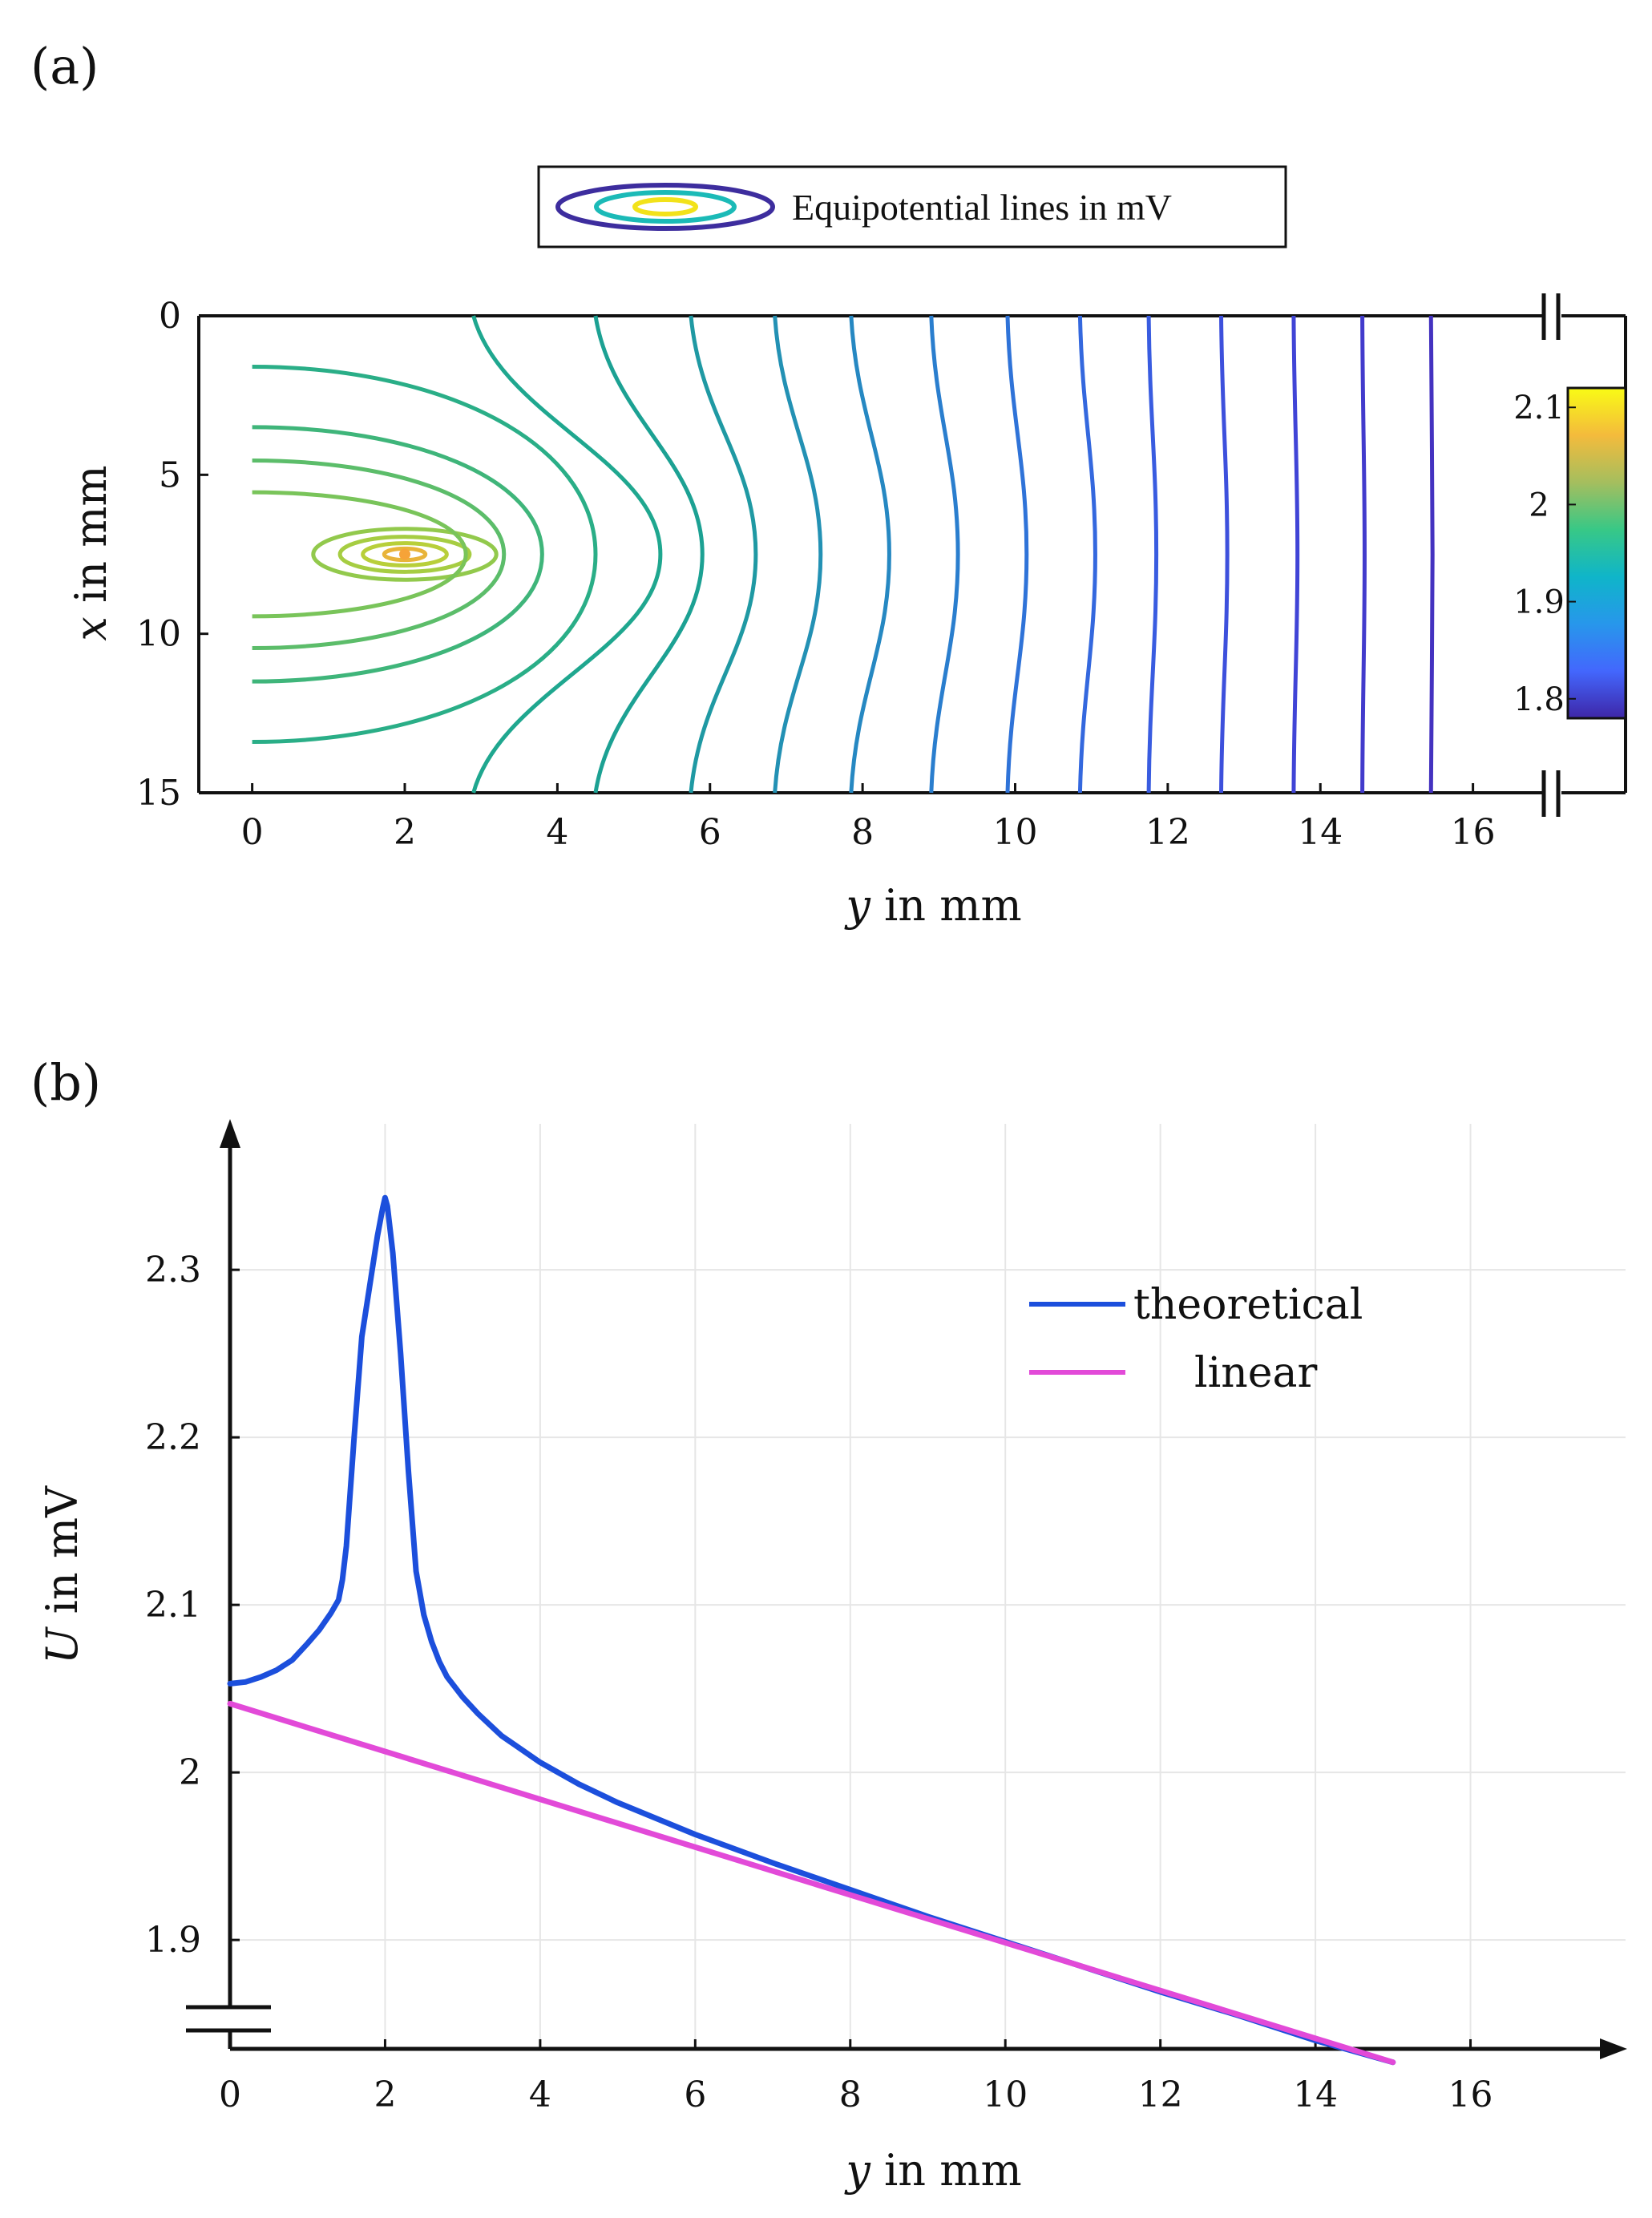 Image resolution: width=1652 pixels, height=2218 pixels. What do you see at coordinates (982, 207) in the screenshot?
I see `legend-label: Equipotential lines in mV` at bounding box center [982, 207].